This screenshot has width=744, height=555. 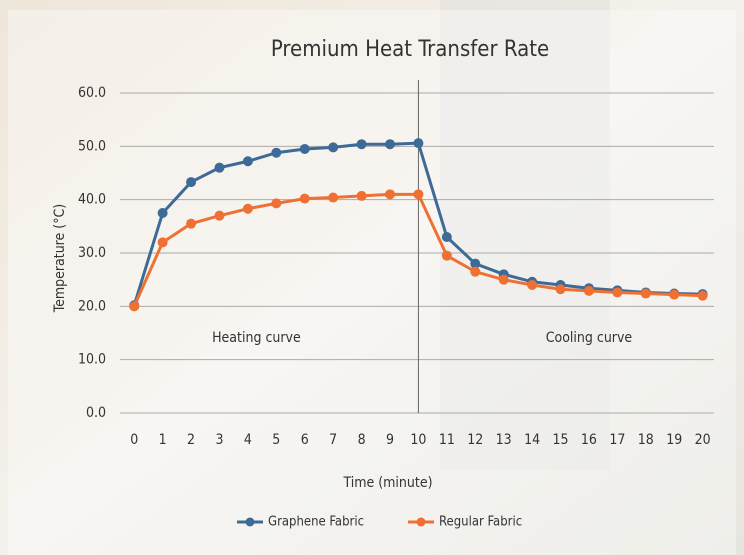 What do you see at coordinates (475, 440) in the screenshot?
I see `x-tick-label: 12` at bounding box center [475, 440].